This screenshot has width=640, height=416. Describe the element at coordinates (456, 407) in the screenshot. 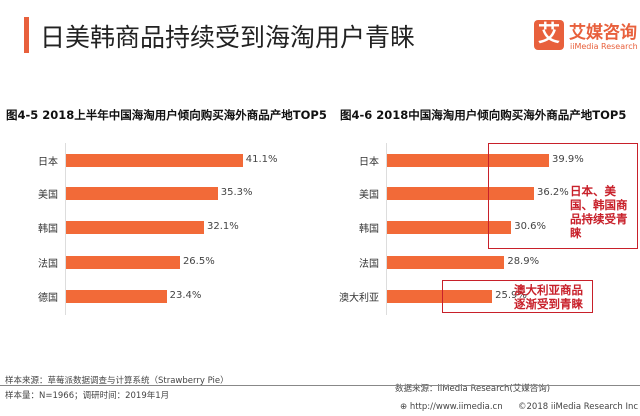

I see `url-text: http://www.iimedia.cn` at that location.